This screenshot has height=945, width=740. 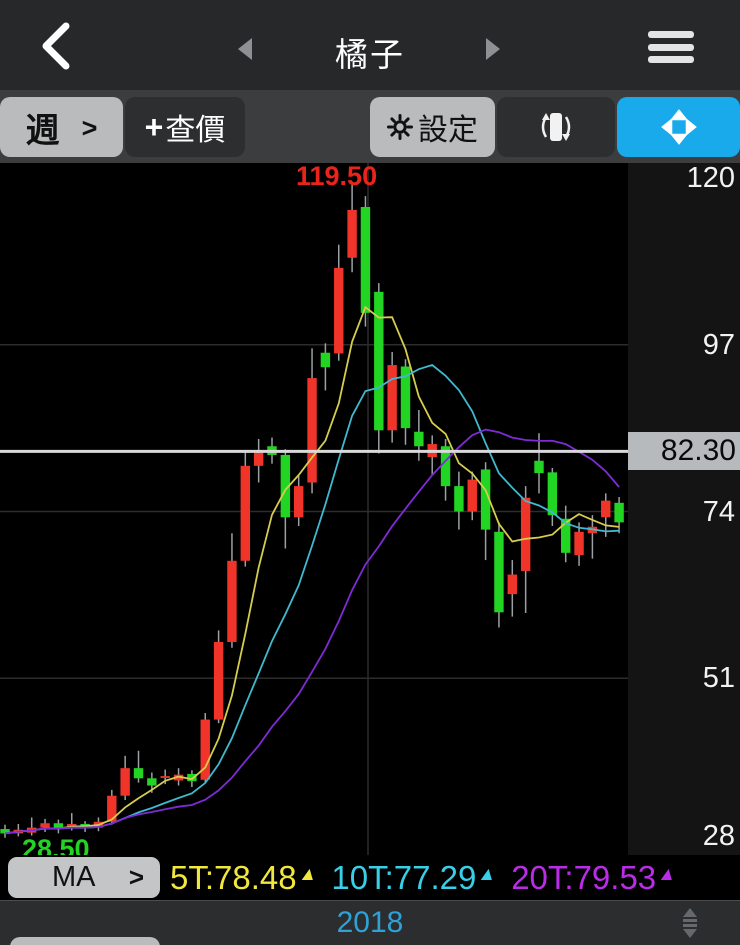 What do you see at coordinates (154, 126) in the screenshot?
I see `plus-icon: +` at bounding box center [154, 126].